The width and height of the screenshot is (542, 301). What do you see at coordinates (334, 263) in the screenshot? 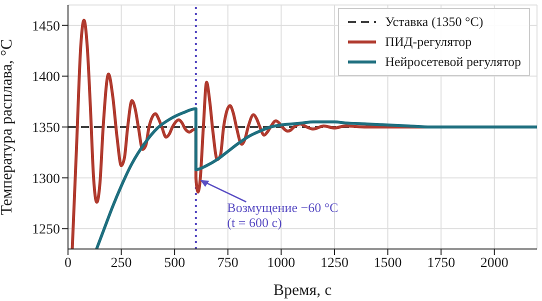
I see `x-tick-label: 1250` at bounding box center [334, 263].